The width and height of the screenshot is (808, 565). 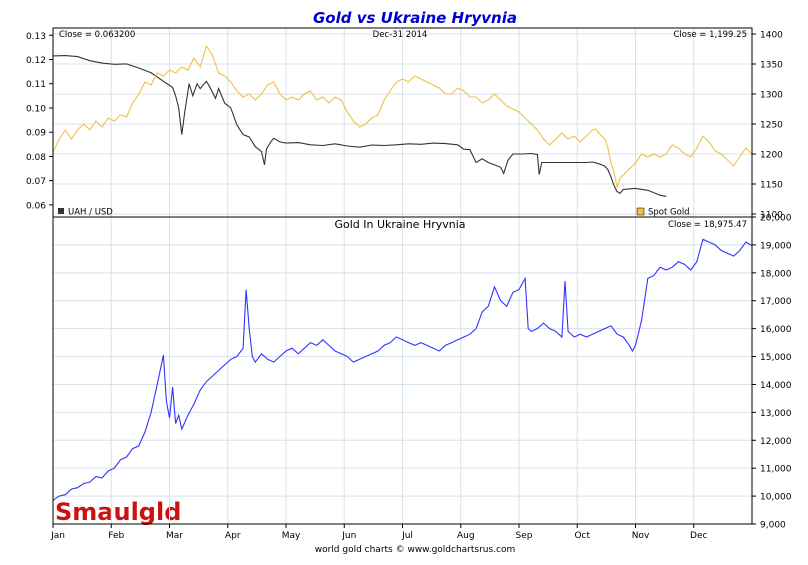 I want to click on right-tick-label: 1200, so click(x=771, y=156).